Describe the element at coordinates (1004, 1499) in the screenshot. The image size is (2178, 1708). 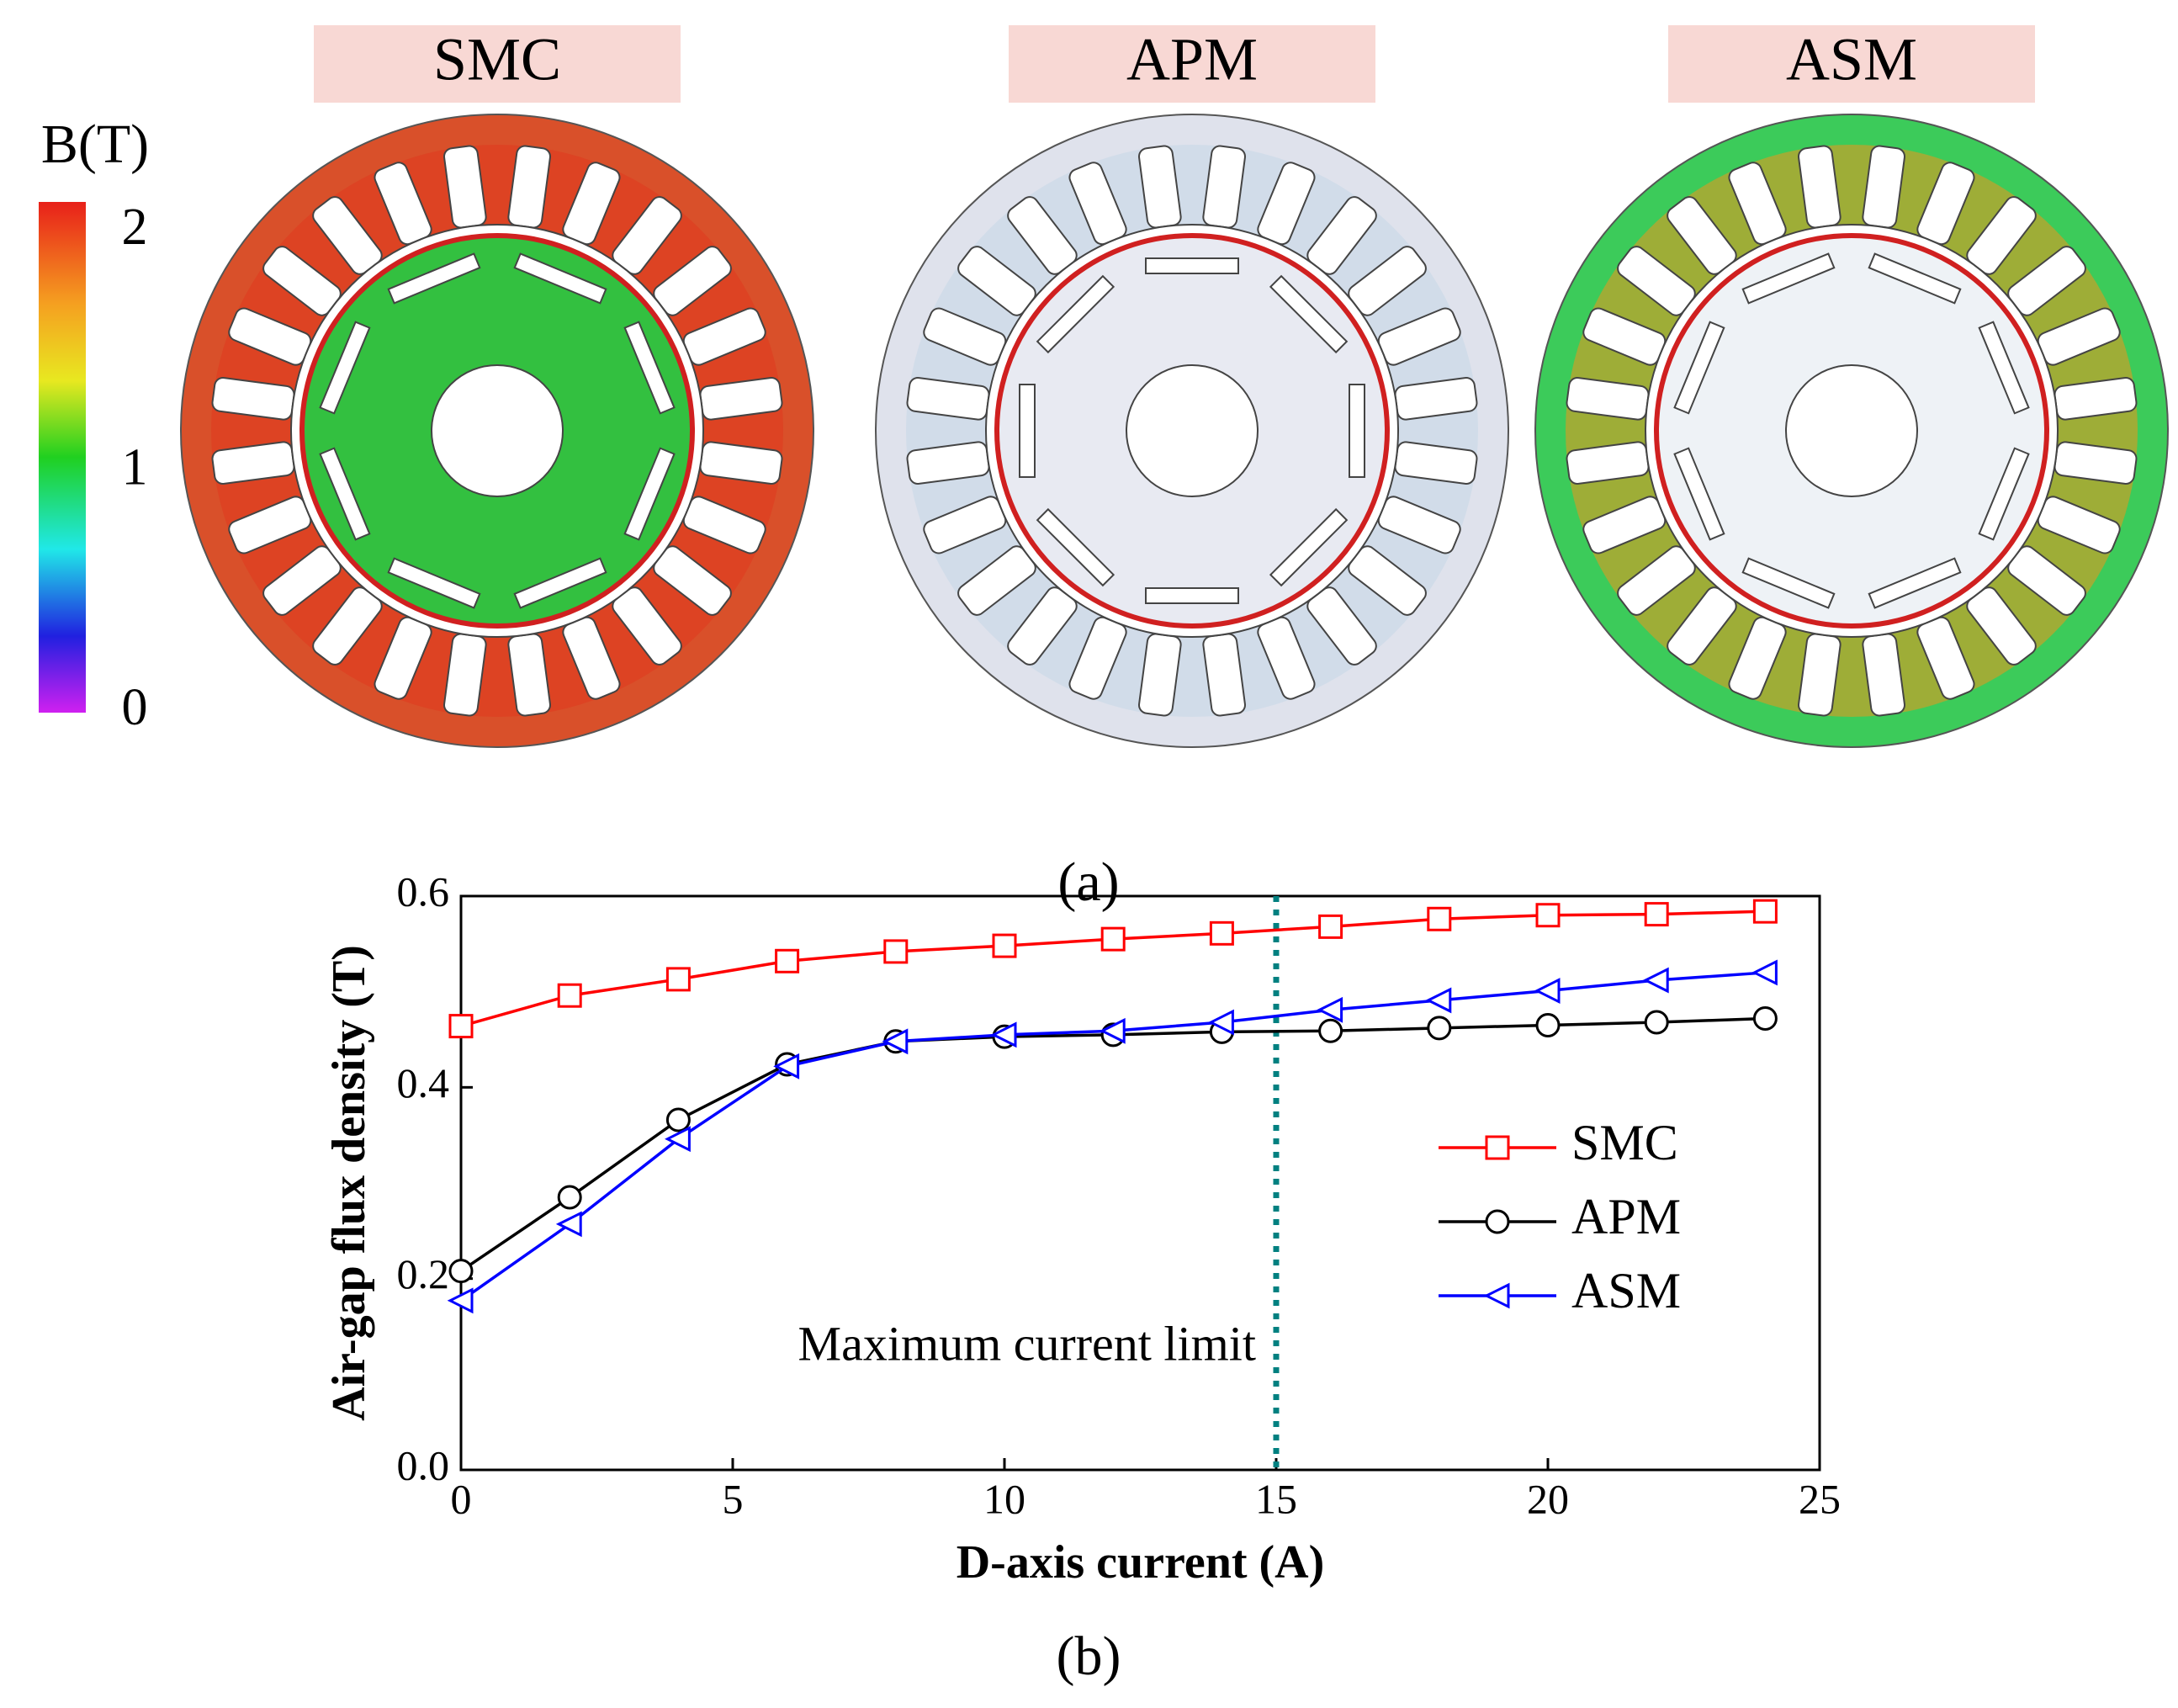
I see `x-tick-label: 10` at that location.